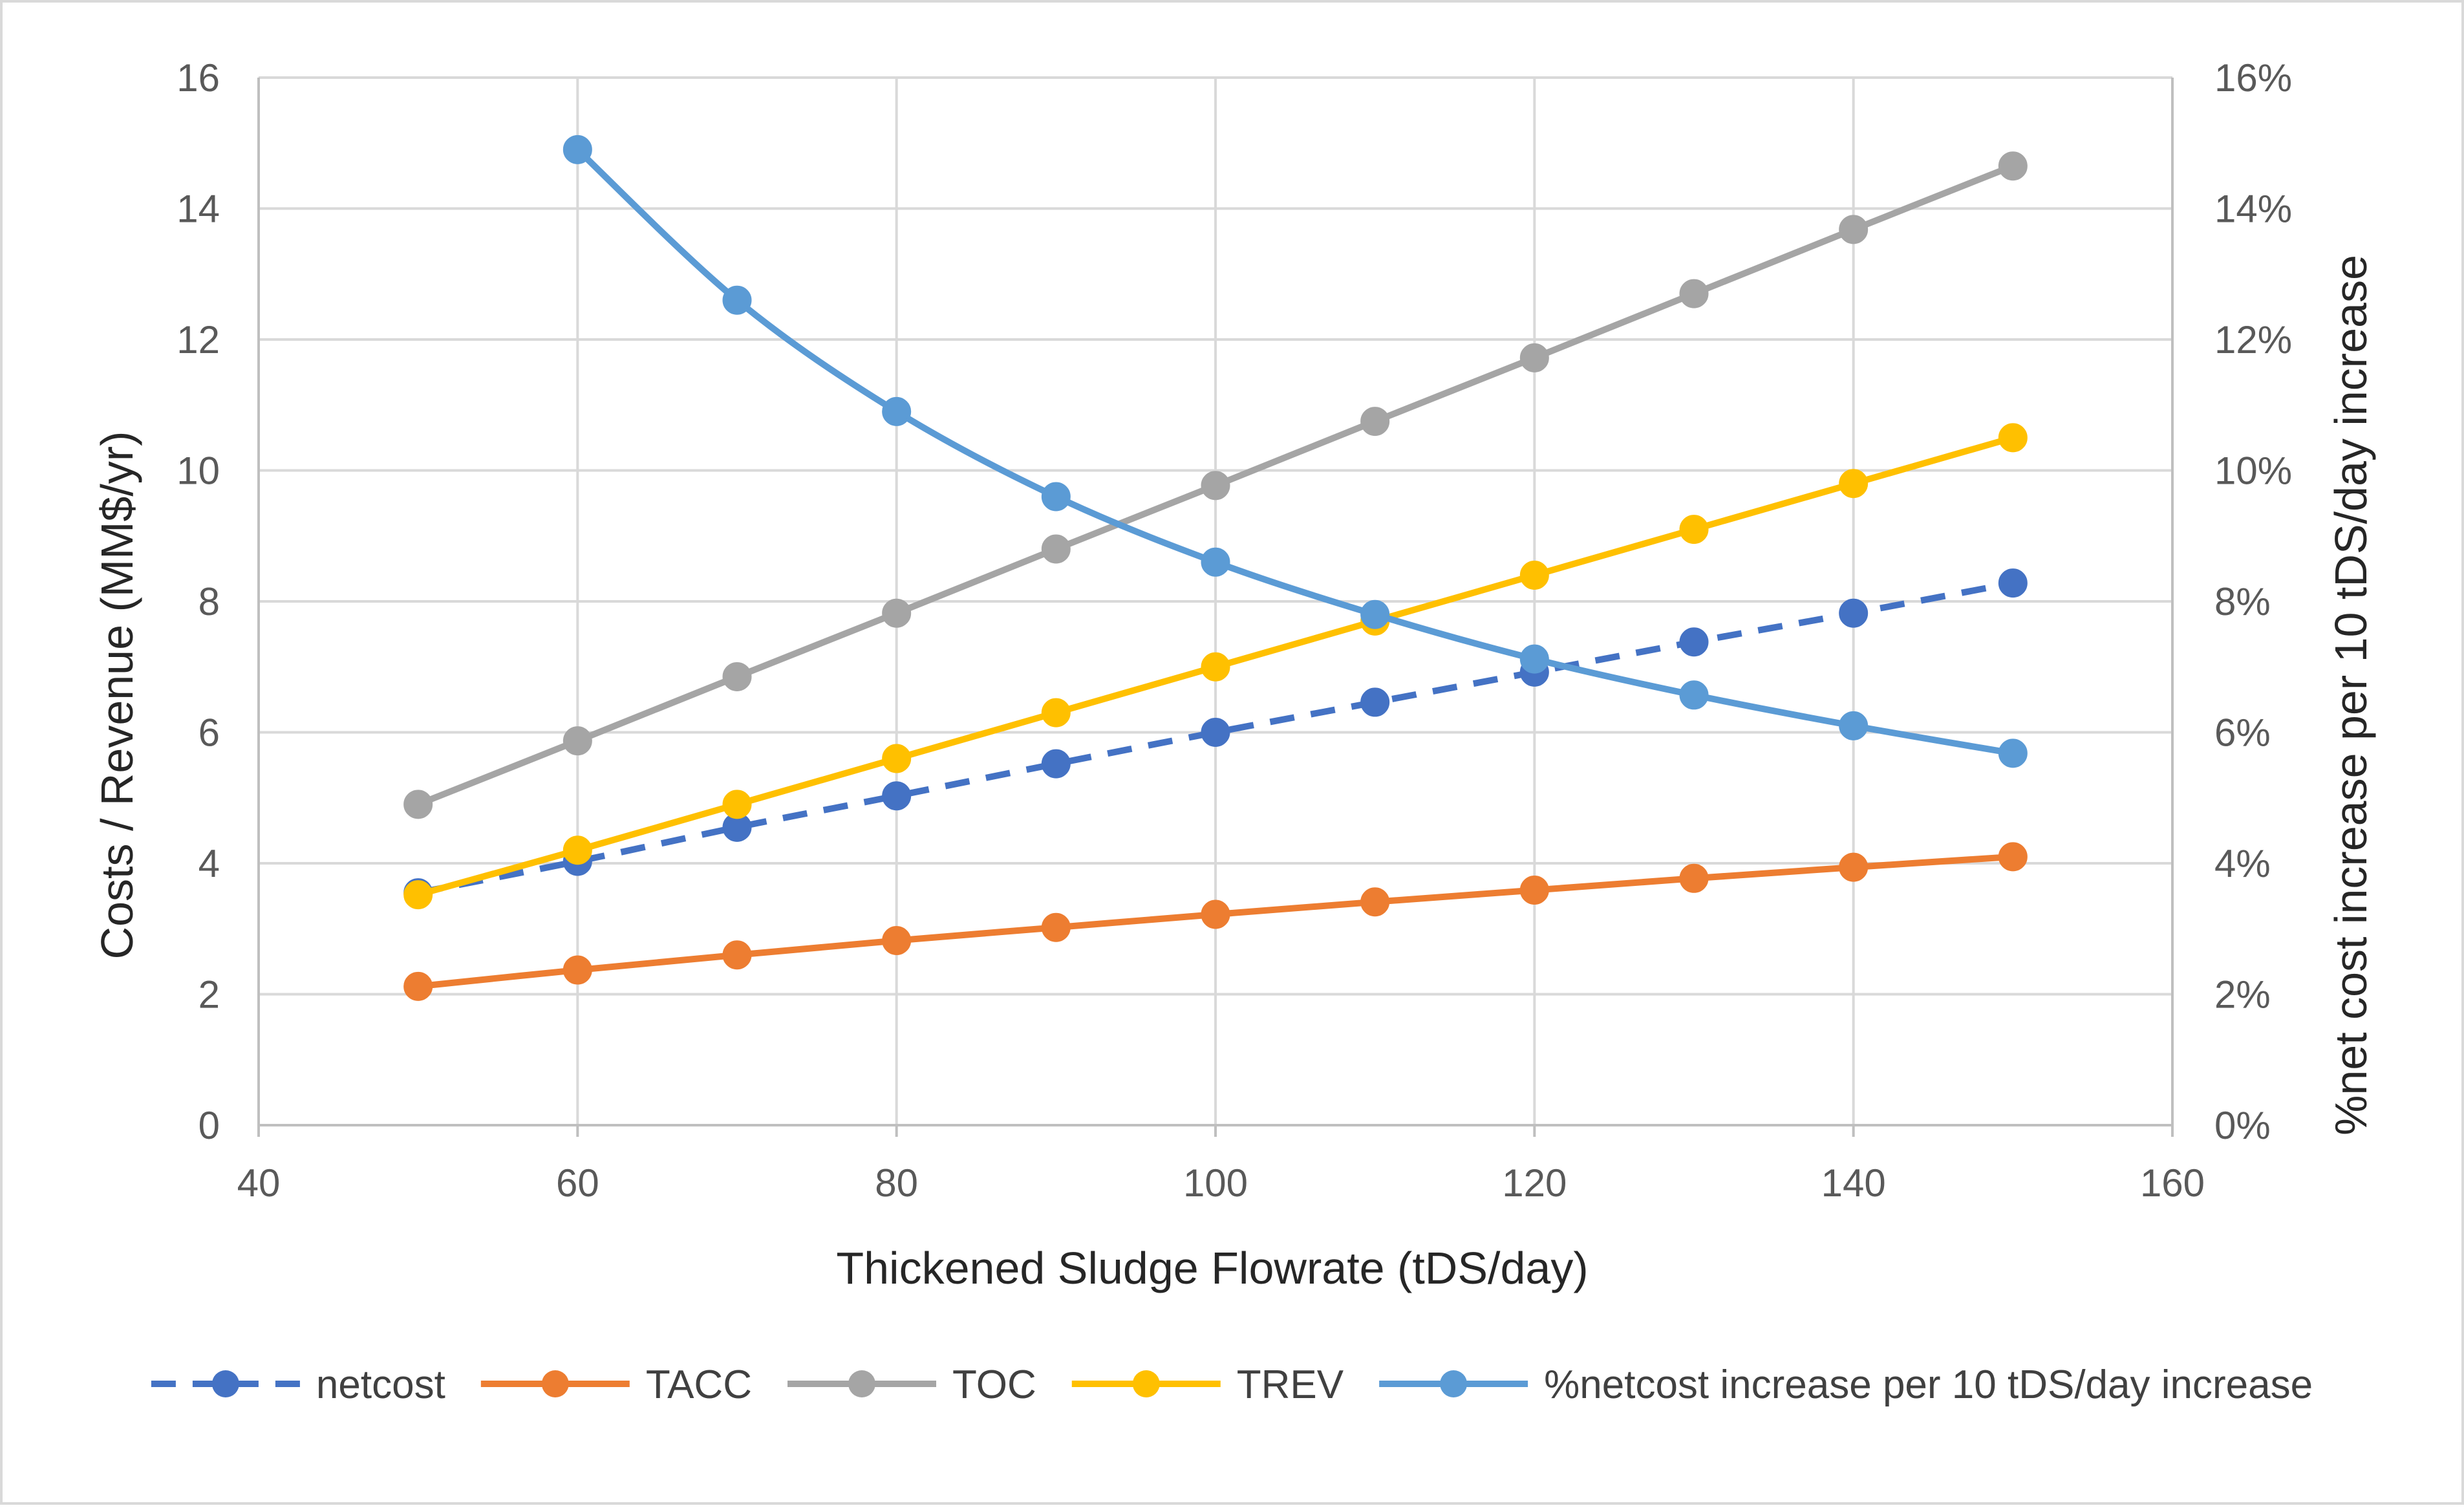 The image size is (2464, 1508). What do you see at coordinates (209, 995) in the screenshot?
I see `y-tick-label: 2` at bounding box center [209, 995].